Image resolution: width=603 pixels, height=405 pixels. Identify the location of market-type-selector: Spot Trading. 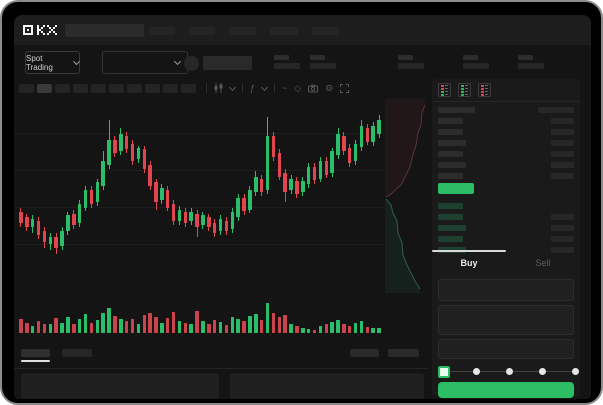
(53, 62).